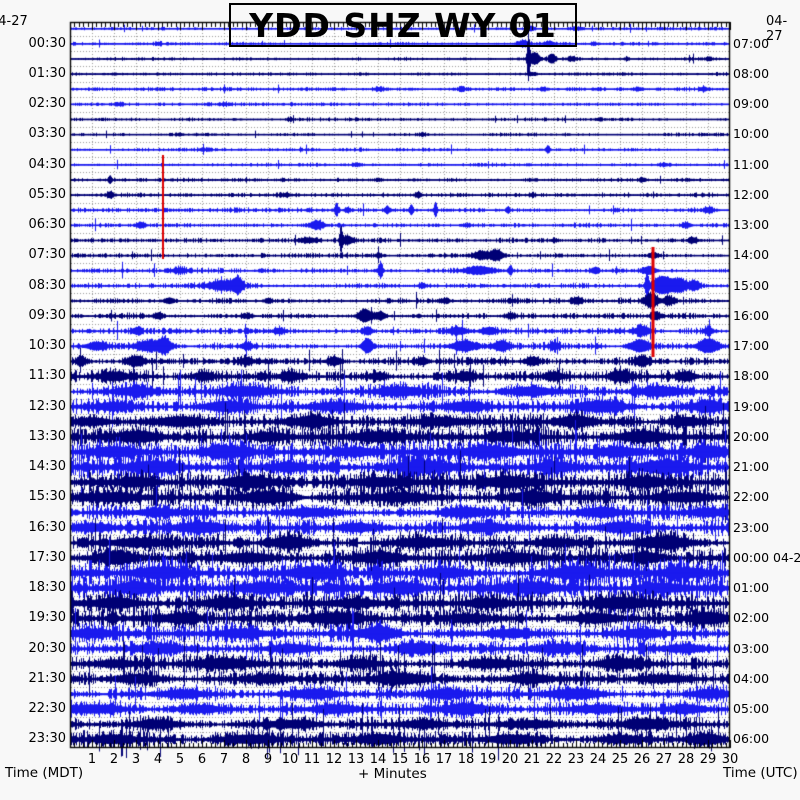  What do you see at coordinates (290, 759) in the screenshot?
I see `x-tick-label: 10` at bounding box center [290, 759].